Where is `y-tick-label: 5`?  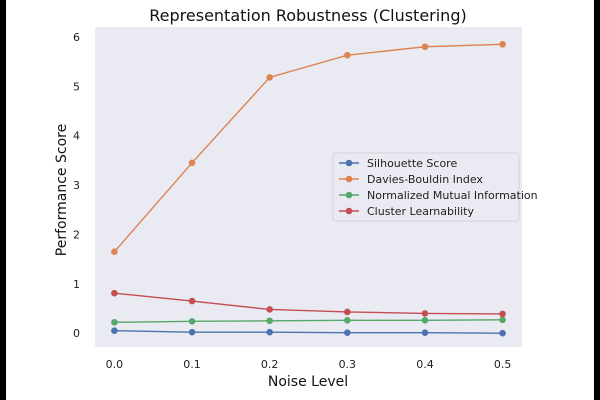
y-tick-label: 5 is located at coordinates (76, 86).